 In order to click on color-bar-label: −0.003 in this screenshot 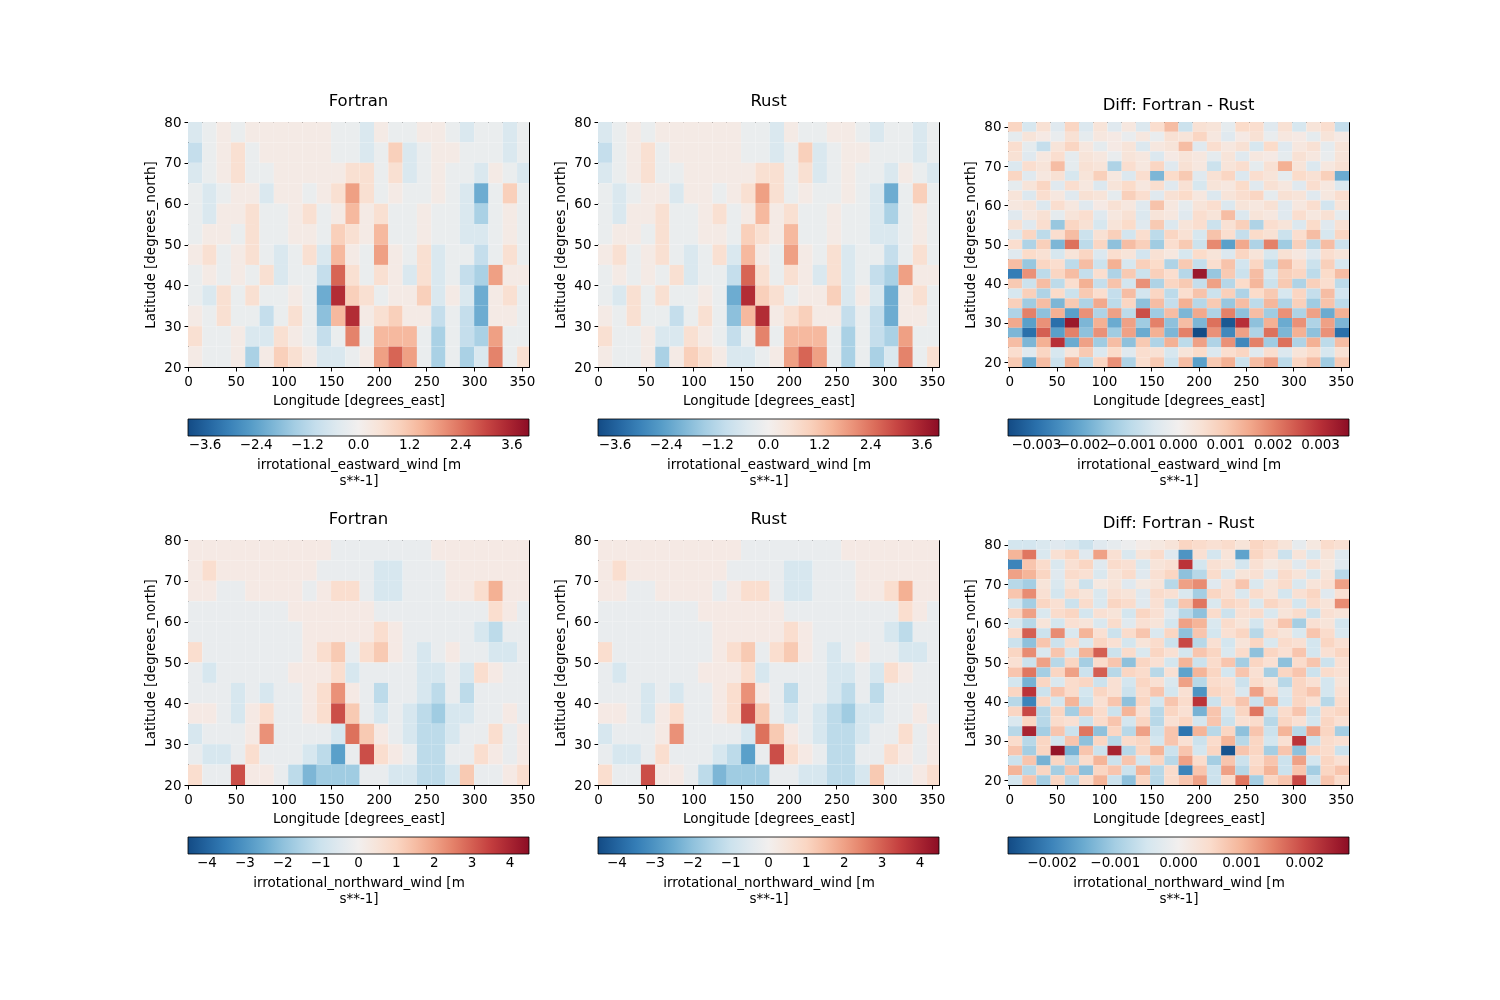, I will do `click(1036, 444)`.